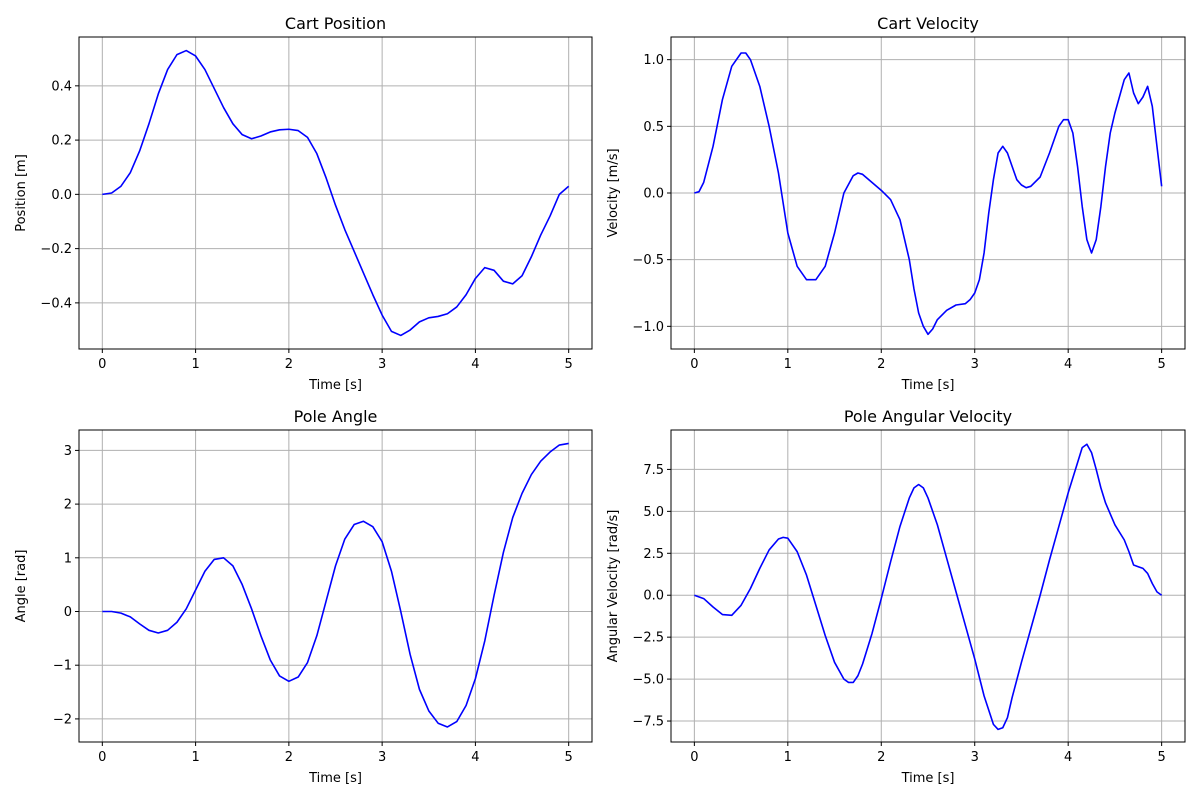 This screenshot has width=1200, height=800. What do you see at coordinates (62, 666) in the screenshot?
I see `y-tick-label: −1` at bounding box center [62, 666].